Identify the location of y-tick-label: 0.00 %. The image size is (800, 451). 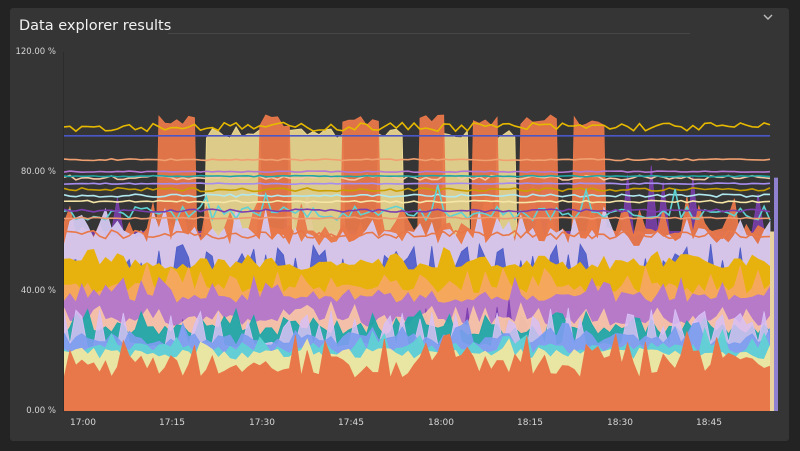
(41, 411).